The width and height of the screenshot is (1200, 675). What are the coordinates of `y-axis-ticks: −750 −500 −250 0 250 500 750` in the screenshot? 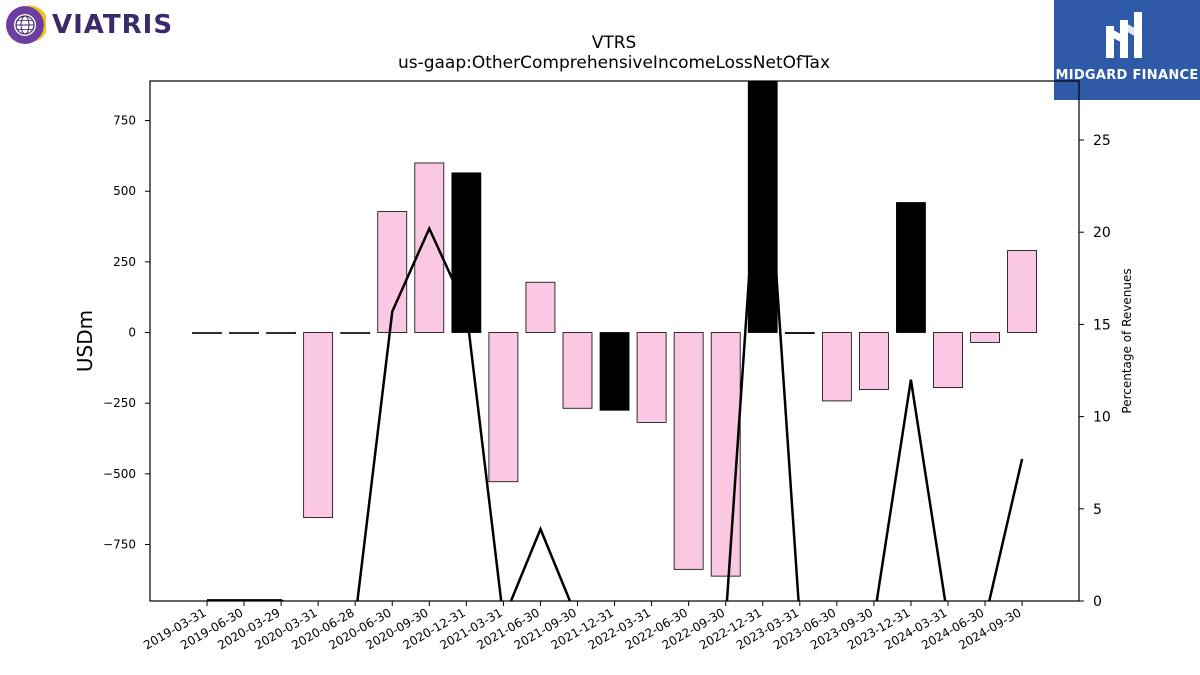 It's located at (126, 332).